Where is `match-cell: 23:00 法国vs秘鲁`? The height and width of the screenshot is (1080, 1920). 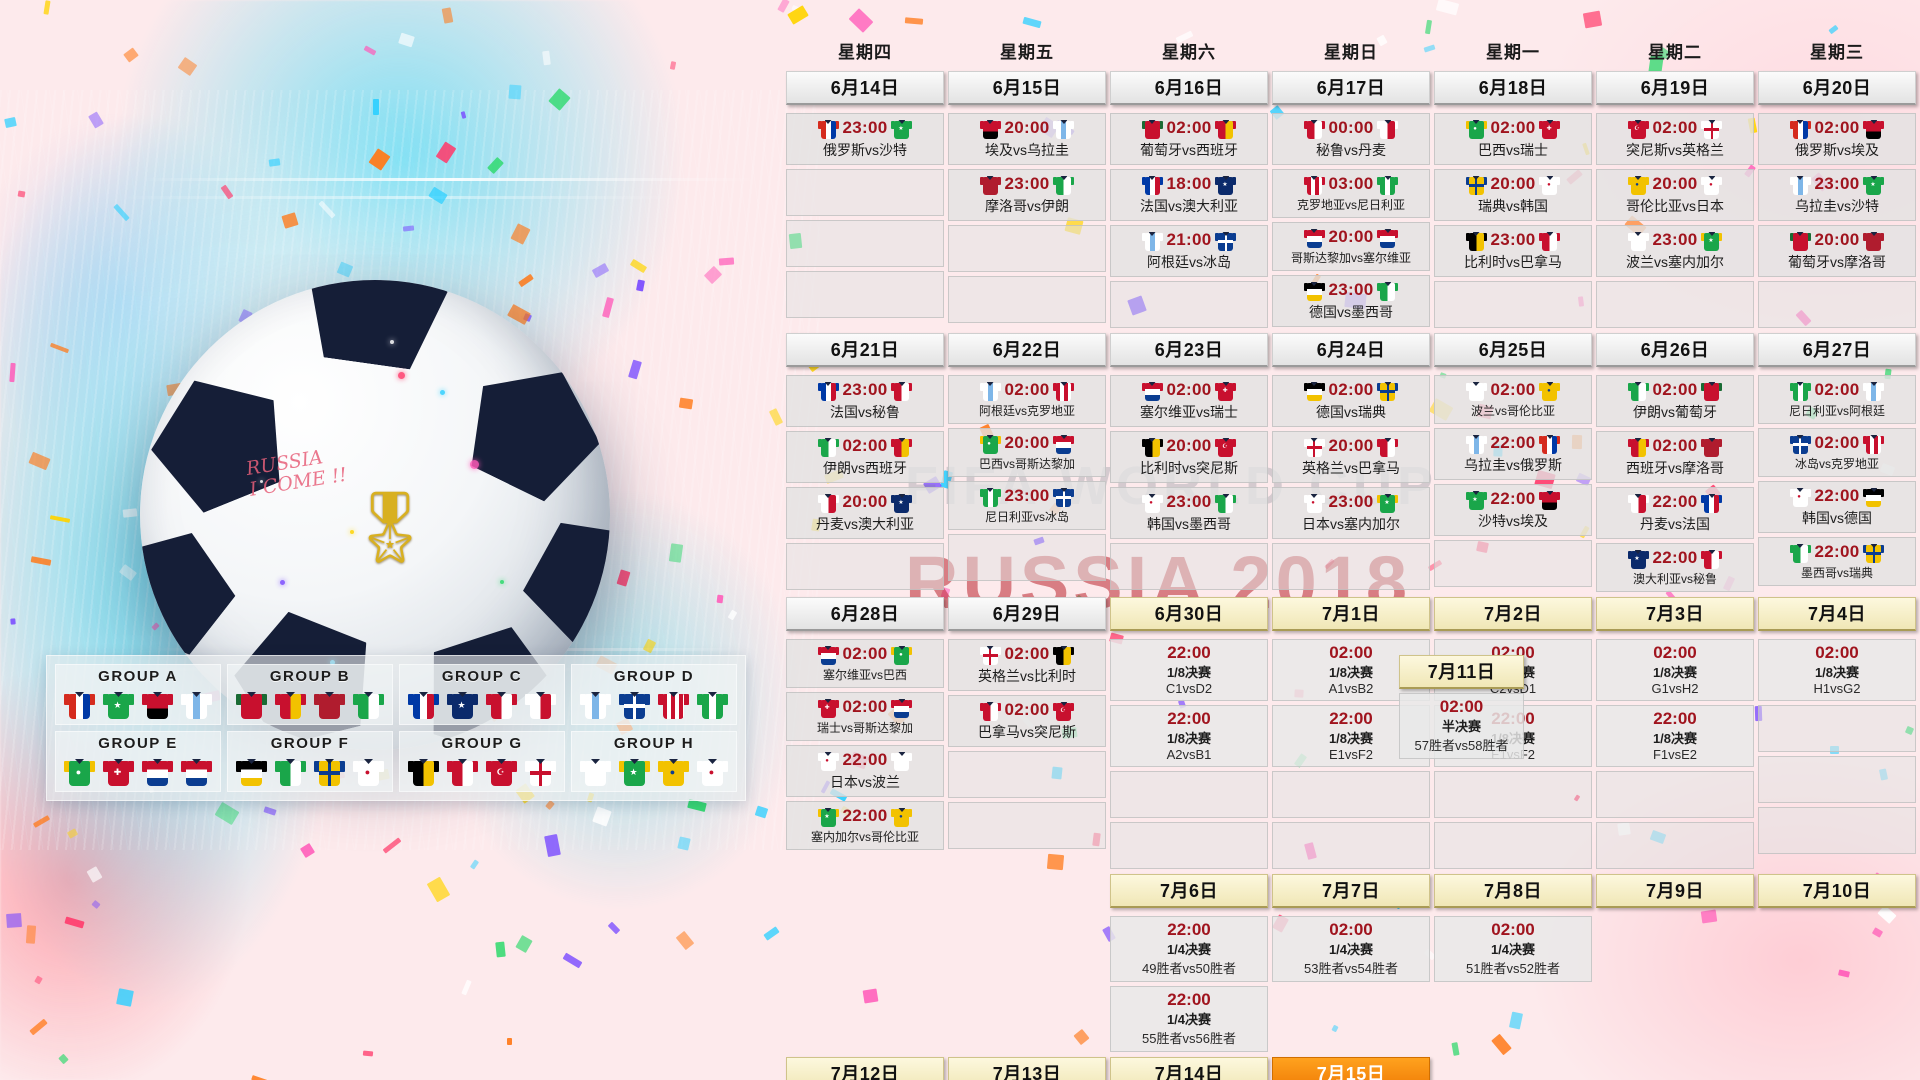 match-cell: 23:00 法国vs秘鲁 is located at coordinates (865, 401).